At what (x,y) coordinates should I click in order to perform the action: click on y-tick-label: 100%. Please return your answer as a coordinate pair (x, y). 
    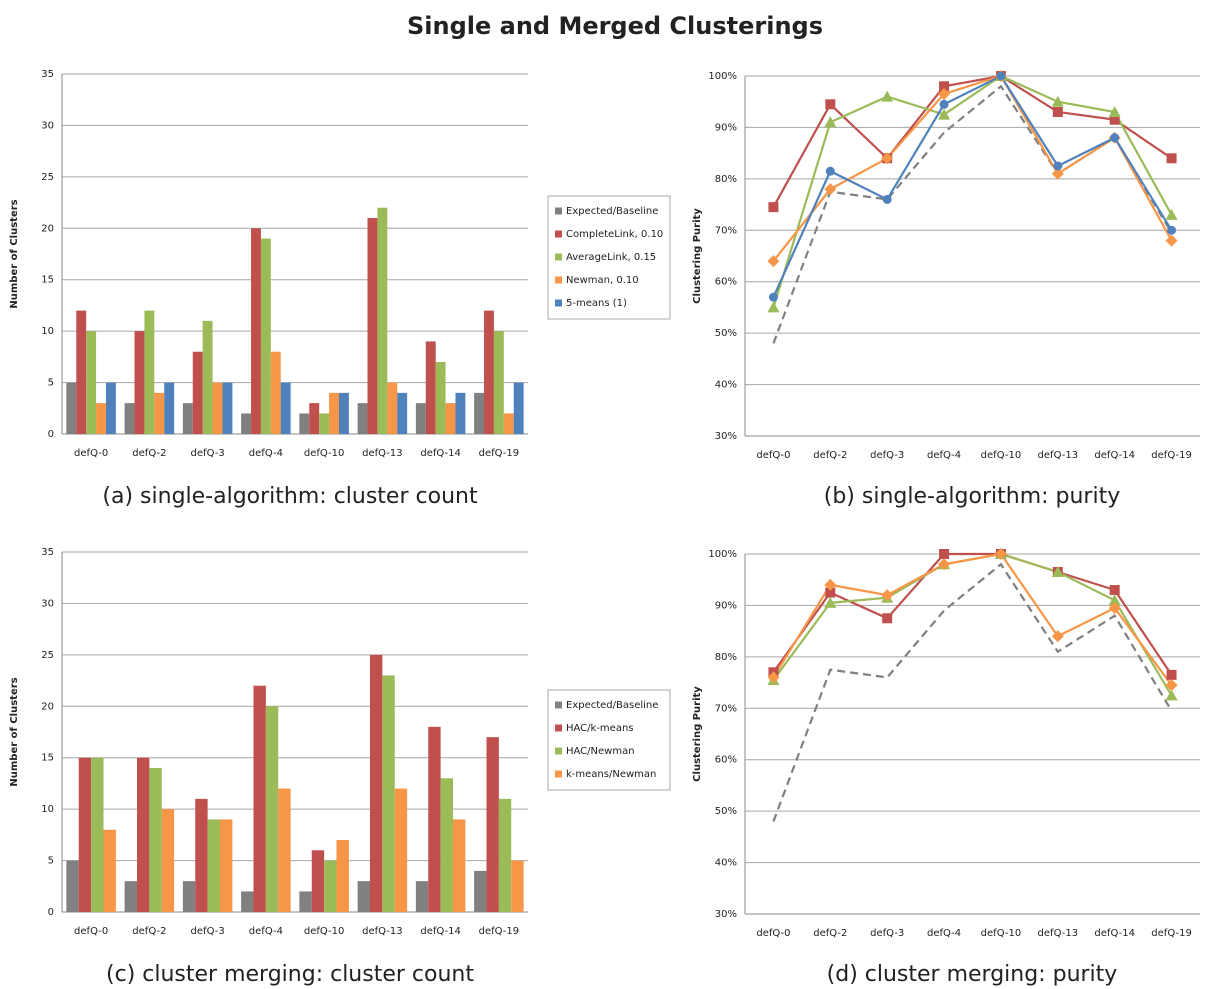
    Looking at the image, I should click on (722, 76).